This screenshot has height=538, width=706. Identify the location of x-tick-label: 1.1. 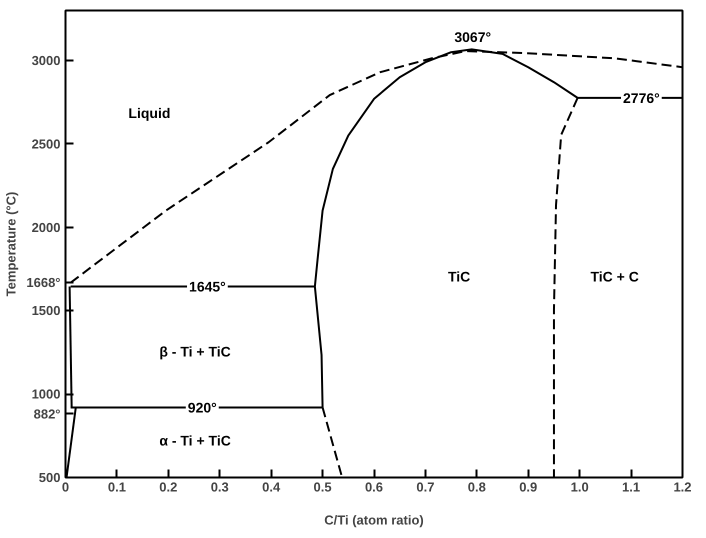
(631, 487).